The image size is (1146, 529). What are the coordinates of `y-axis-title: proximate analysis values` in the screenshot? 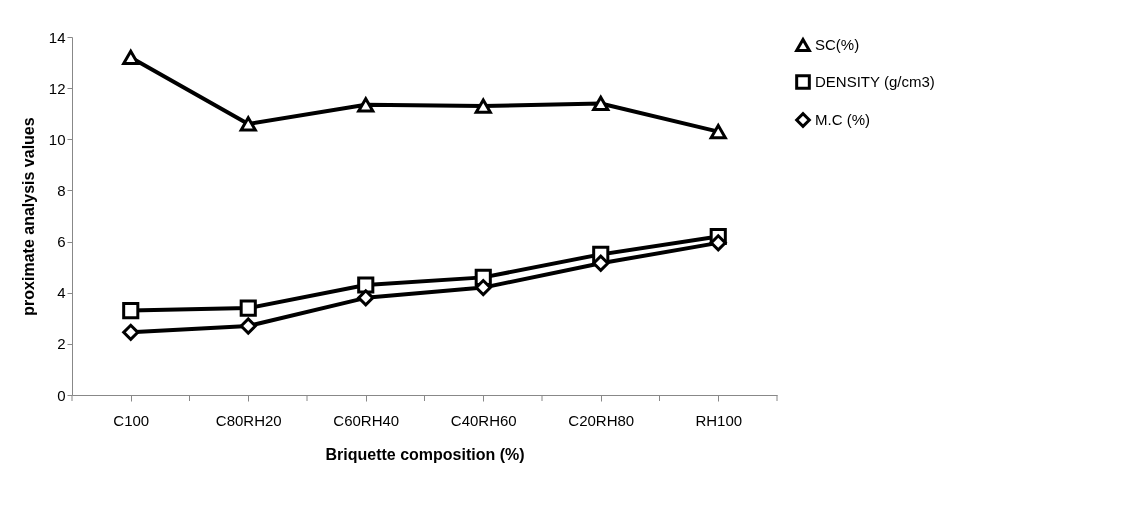 It's located at (28, 216).